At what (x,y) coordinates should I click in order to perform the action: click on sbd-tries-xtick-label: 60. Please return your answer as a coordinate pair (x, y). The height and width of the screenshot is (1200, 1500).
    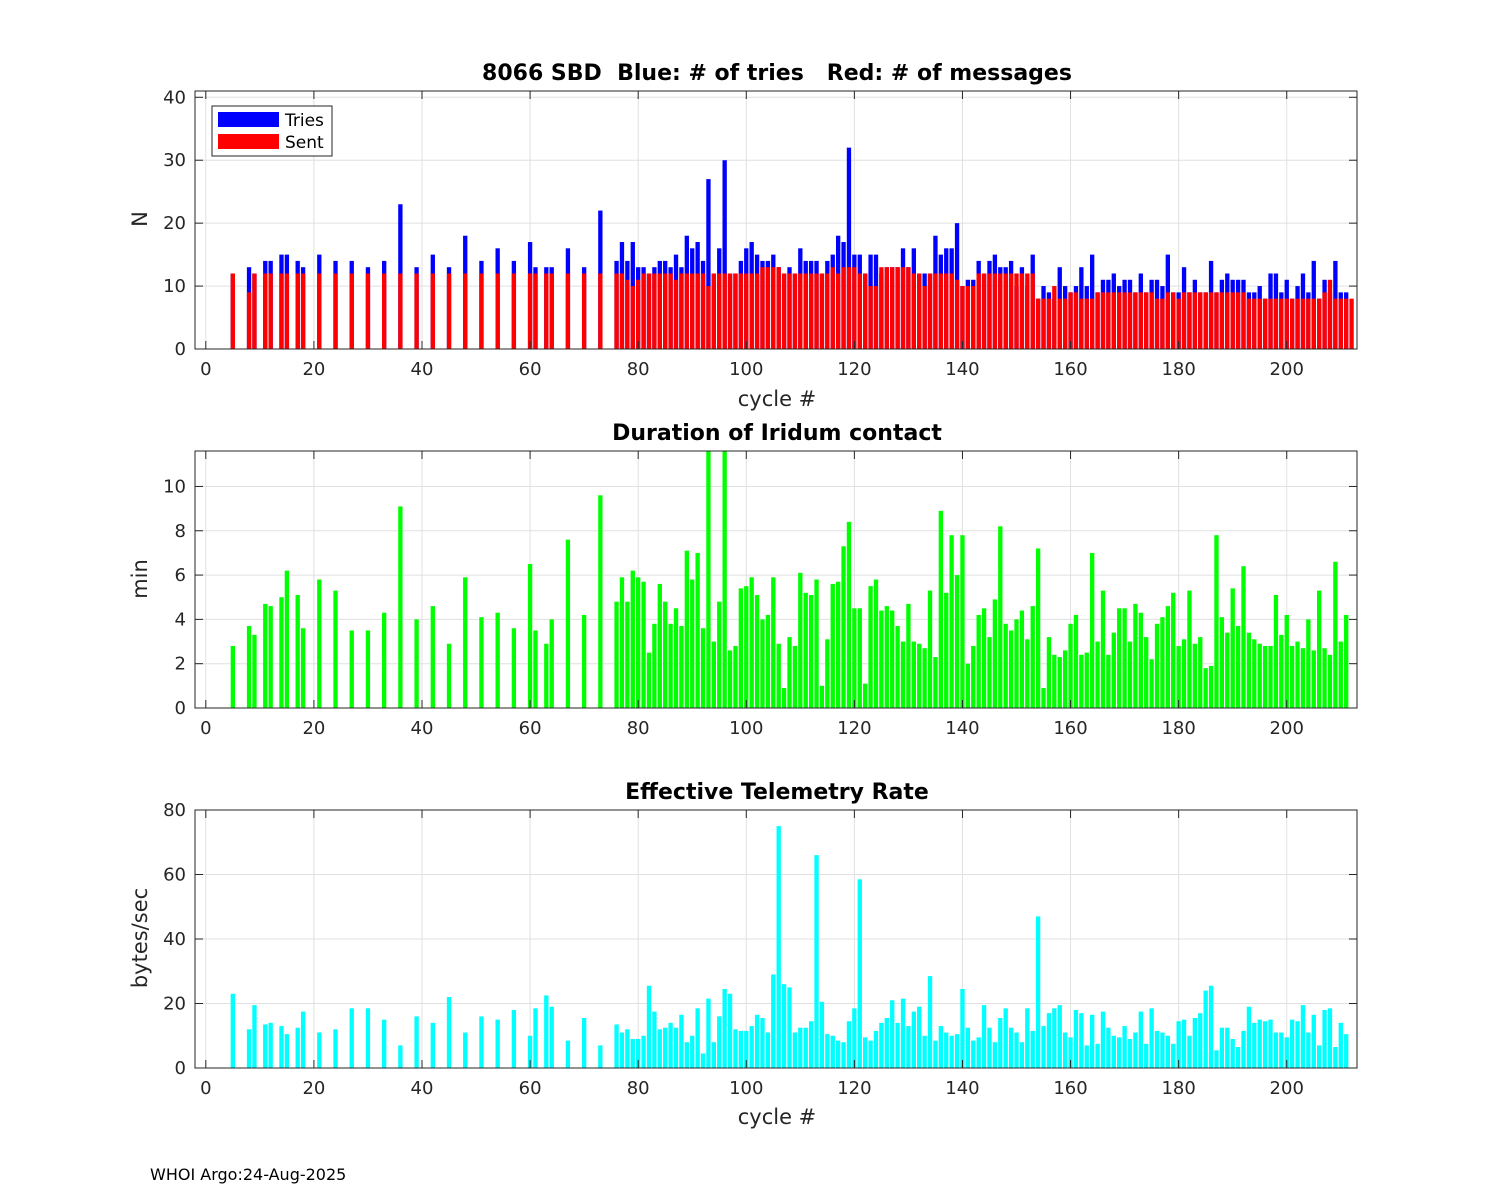
    Looking at the image, I should click on (530, 369).